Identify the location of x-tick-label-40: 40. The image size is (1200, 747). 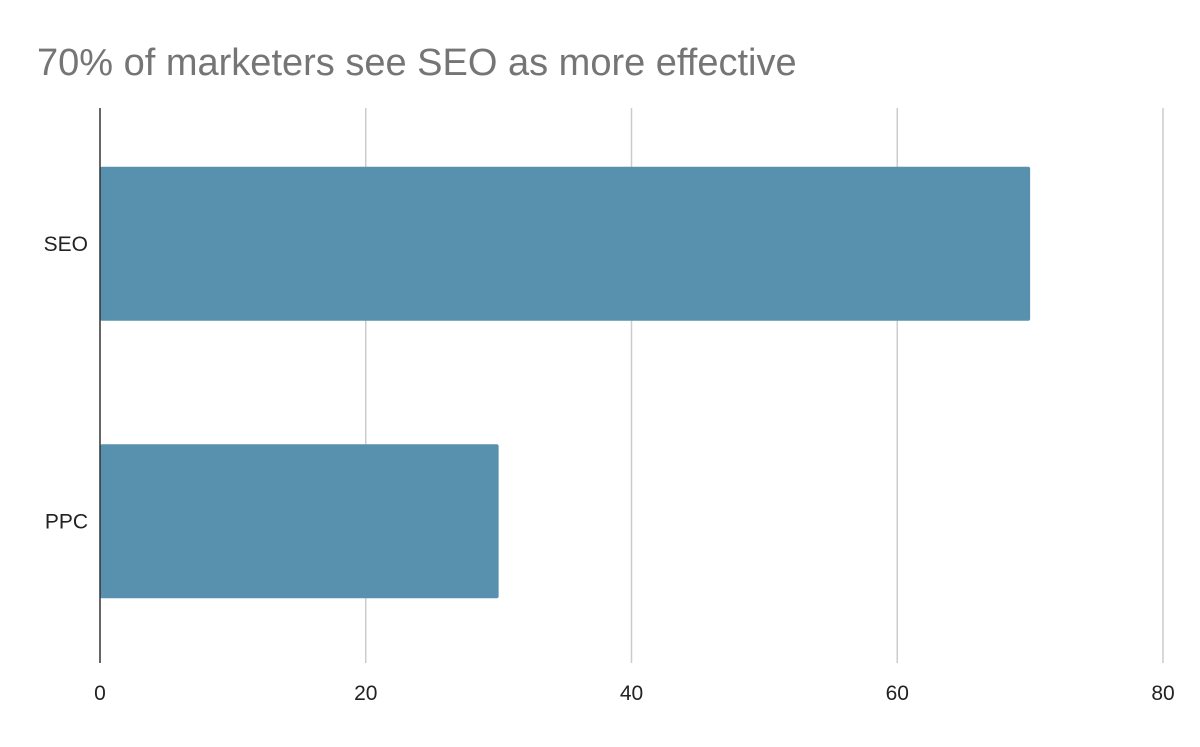
(631, 693).